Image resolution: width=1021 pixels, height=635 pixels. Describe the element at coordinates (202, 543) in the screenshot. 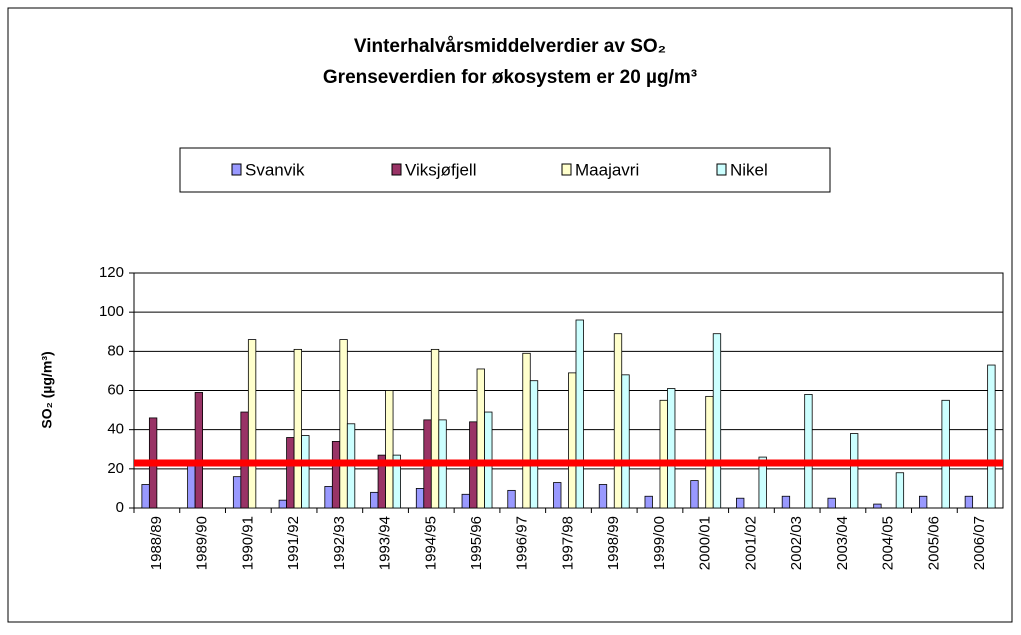

I see `x-tick-label: 1989/90` at that location.